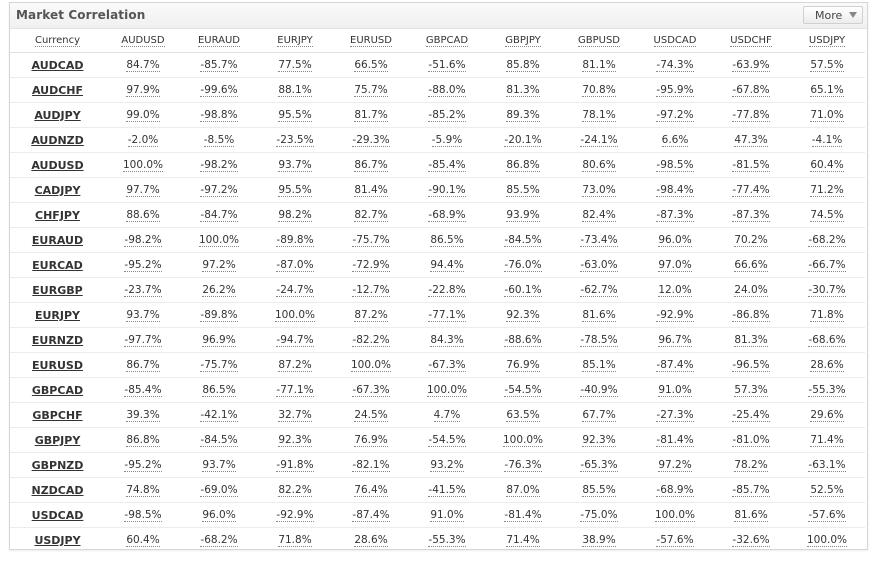 This screenshot has height=561, width=876. Describe the element at coordinates (675, 415) in the screenshot. I see `correlation-value: -27.3%` at that location.